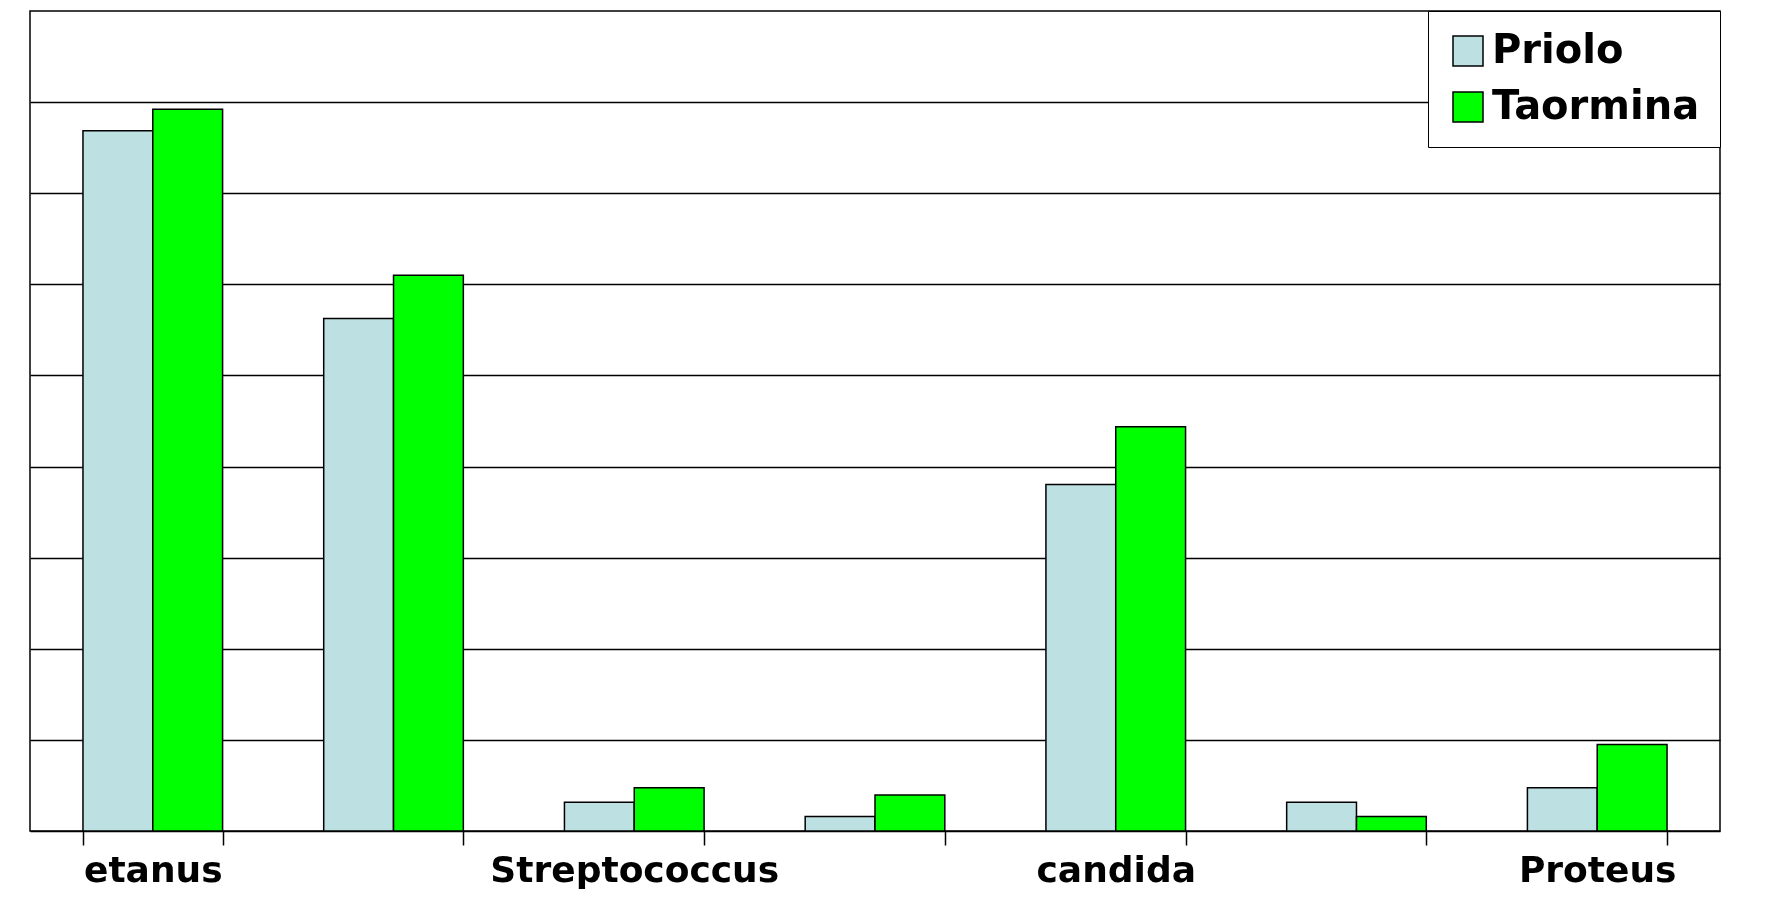 The width and height of the screenshot is (1774, 923). What do you see at coordinates (153, 869) in the screenshot?
I see `x-tick-label: etanus` at bounding box center [153, 869].